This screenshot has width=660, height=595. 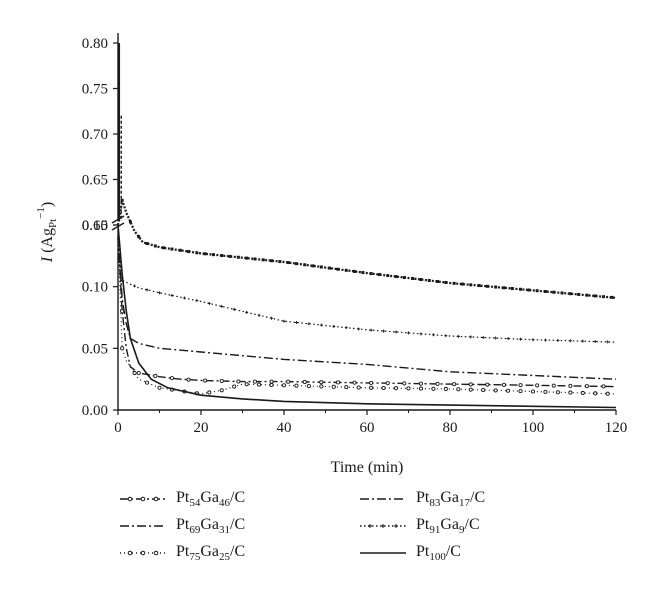 I want to click on legend-item: Pt54Ga46/C, so click(x=181, y=499).